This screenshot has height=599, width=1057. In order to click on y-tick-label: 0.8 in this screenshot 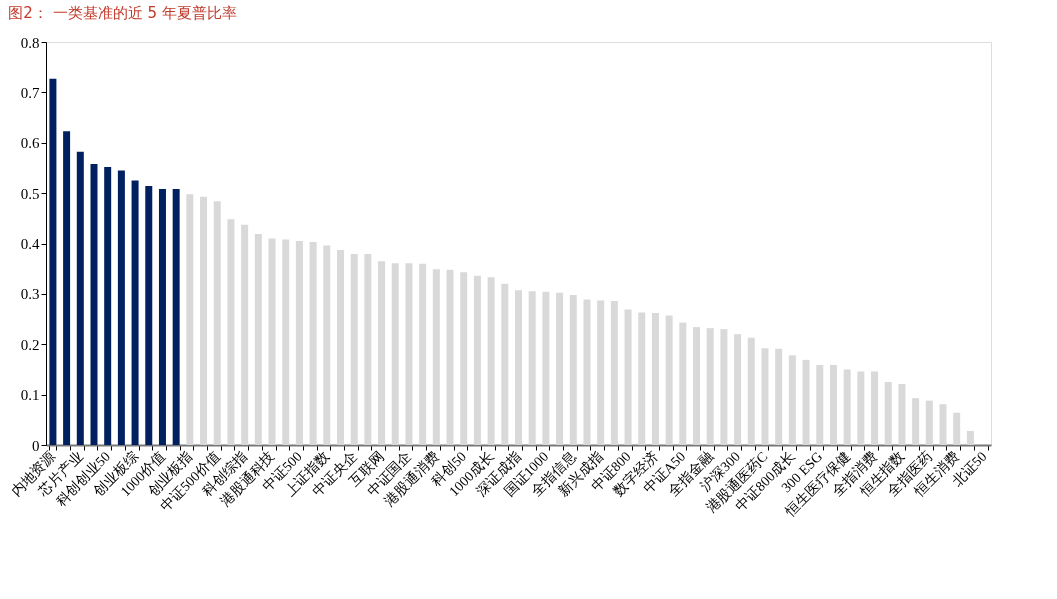, I will do `click(30, 42)`.